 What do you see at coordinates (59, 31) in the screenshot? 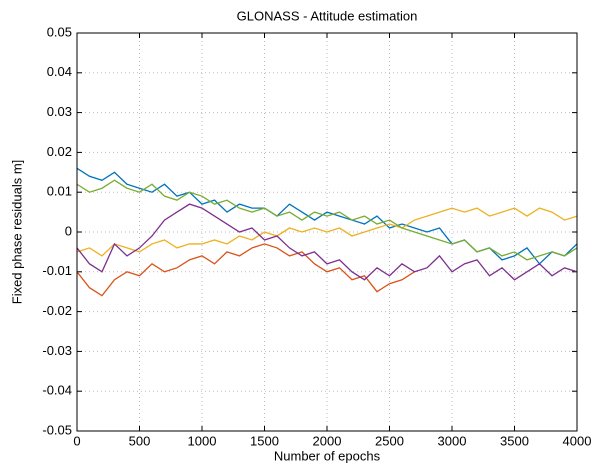
I see `y-tick-label: 0.05` at bounding box center [59, 31].